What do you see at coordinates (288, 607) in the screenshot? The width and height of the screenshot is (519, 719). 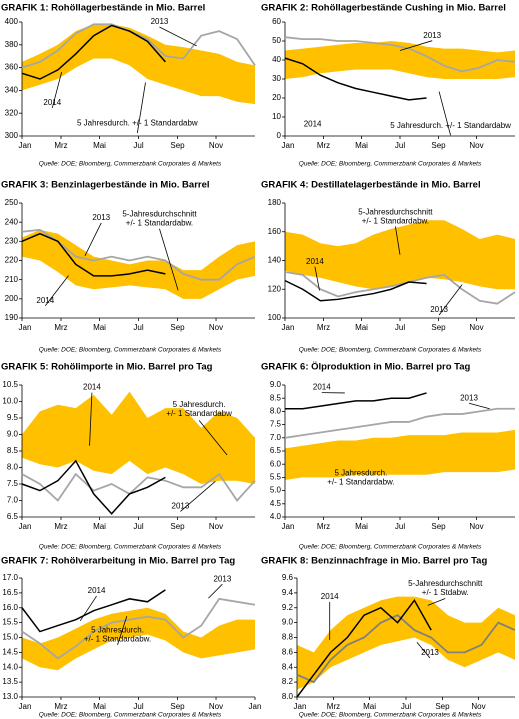 I see `y-tick-label: 9.2` at bounding box center [288, 607].